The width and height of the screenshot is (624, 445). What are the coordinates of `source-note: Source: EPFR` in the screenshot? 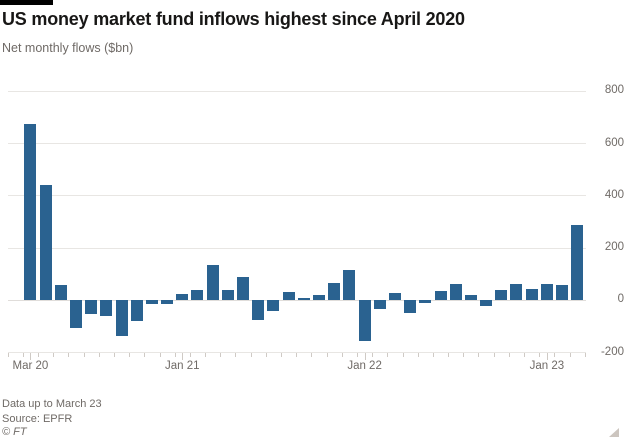 It's located at (37, 418).